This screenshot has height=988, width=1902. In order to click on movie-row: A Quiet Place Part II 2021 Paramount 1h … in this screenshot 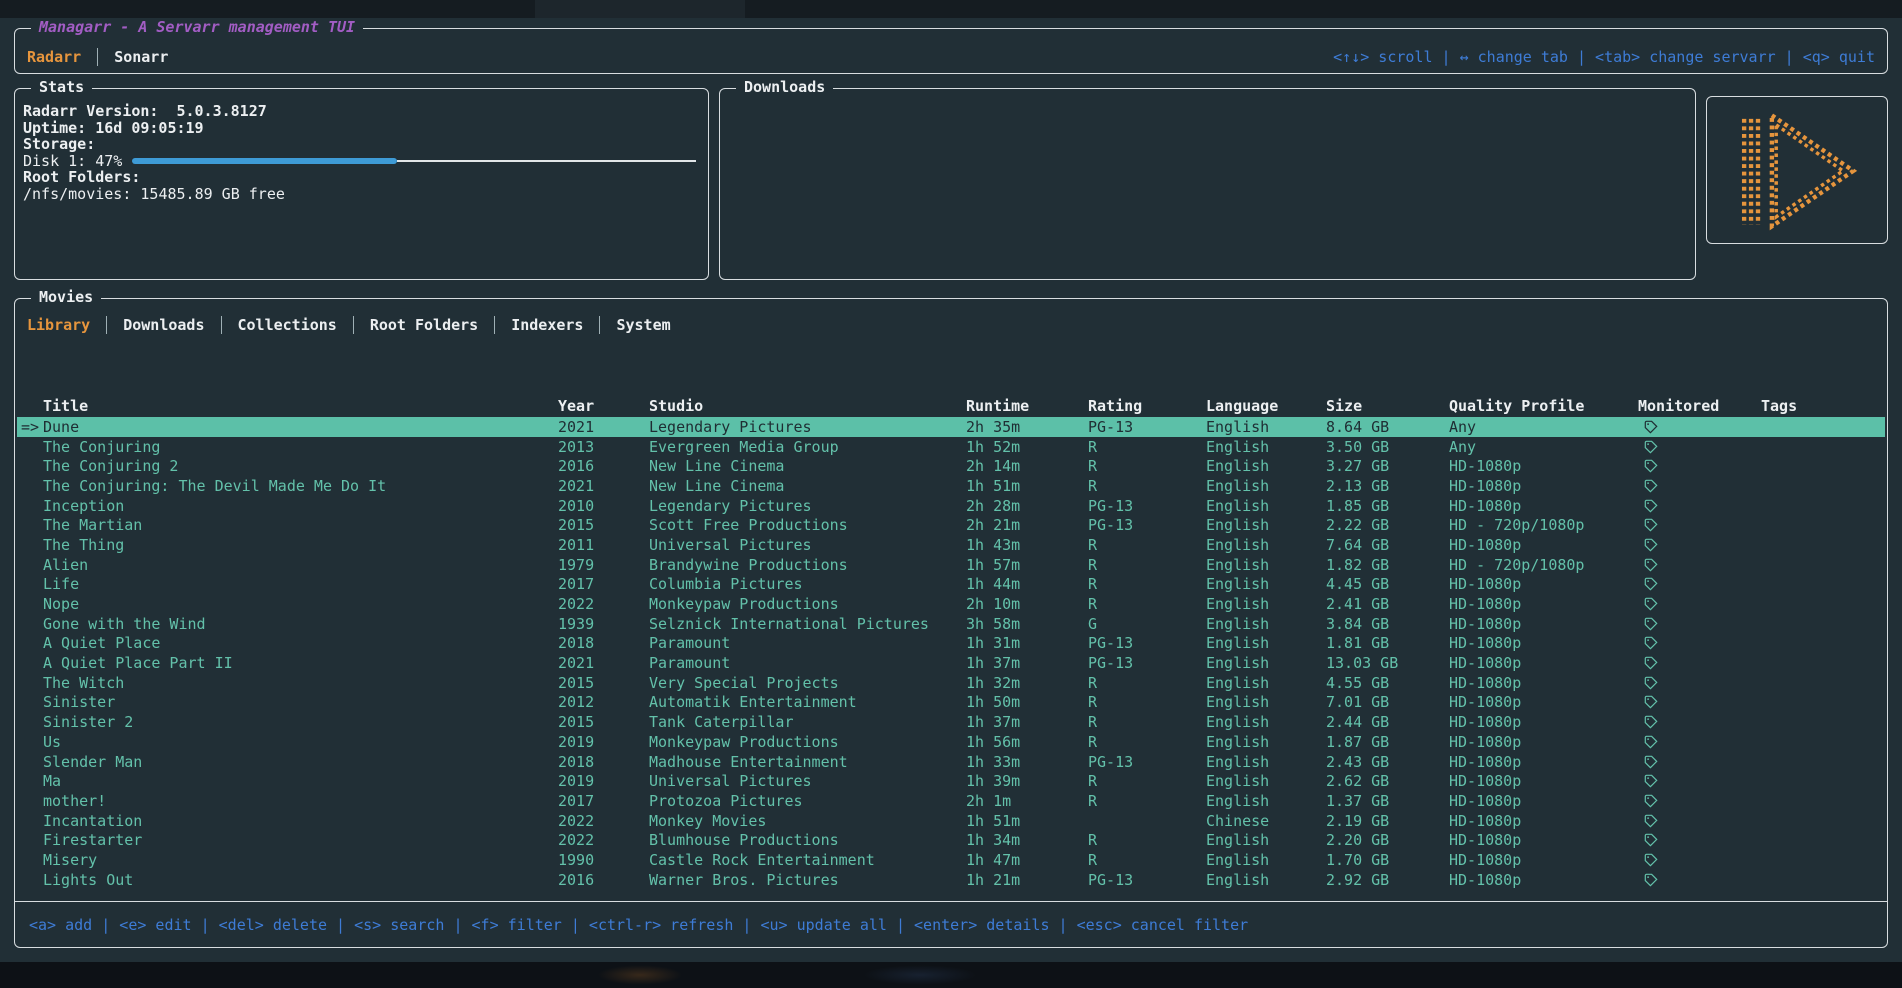, I will do `click(951, 663)`.